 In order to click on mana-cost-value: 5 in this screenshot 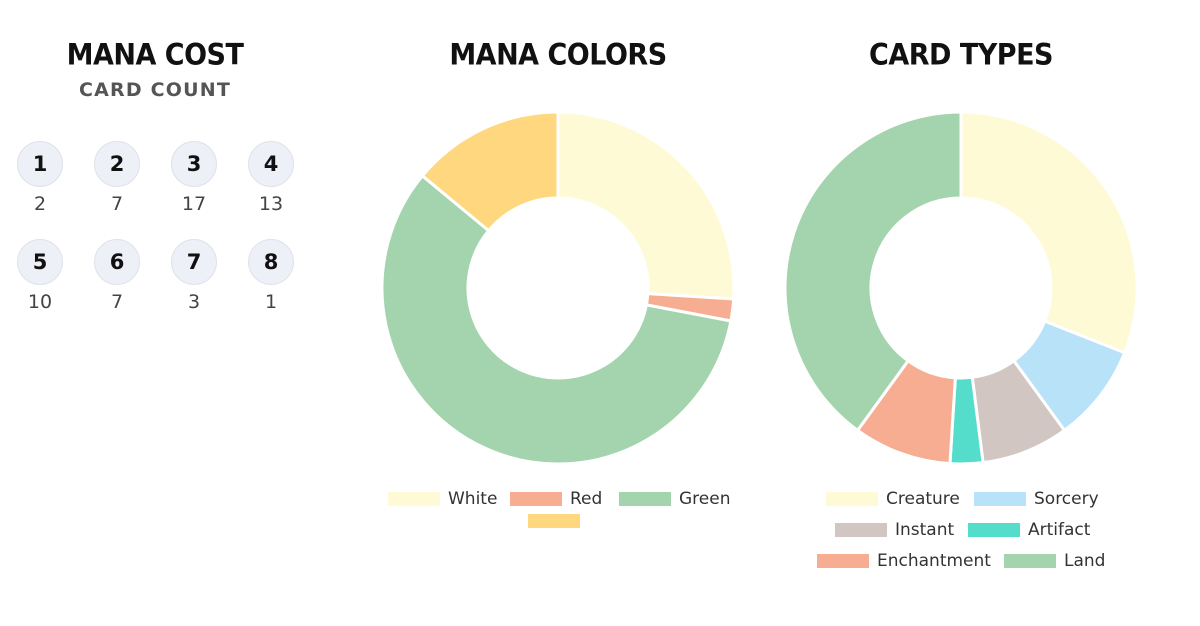, I will do `click(40, 262)`.